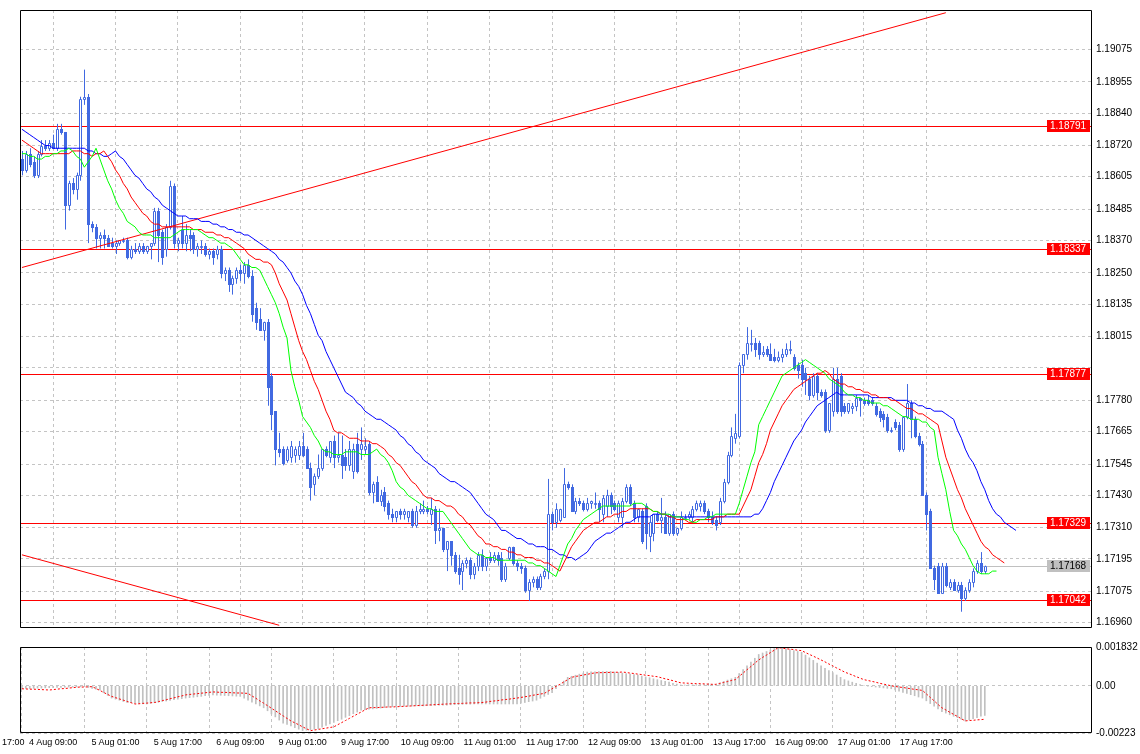 Image resolution: width=1140 pixels, height=754 pixels. What do you see at coordinates (1114, 176) in the screenshot?
I see `y-tick-label: 1.18605` at bounding box center [1114, 176].